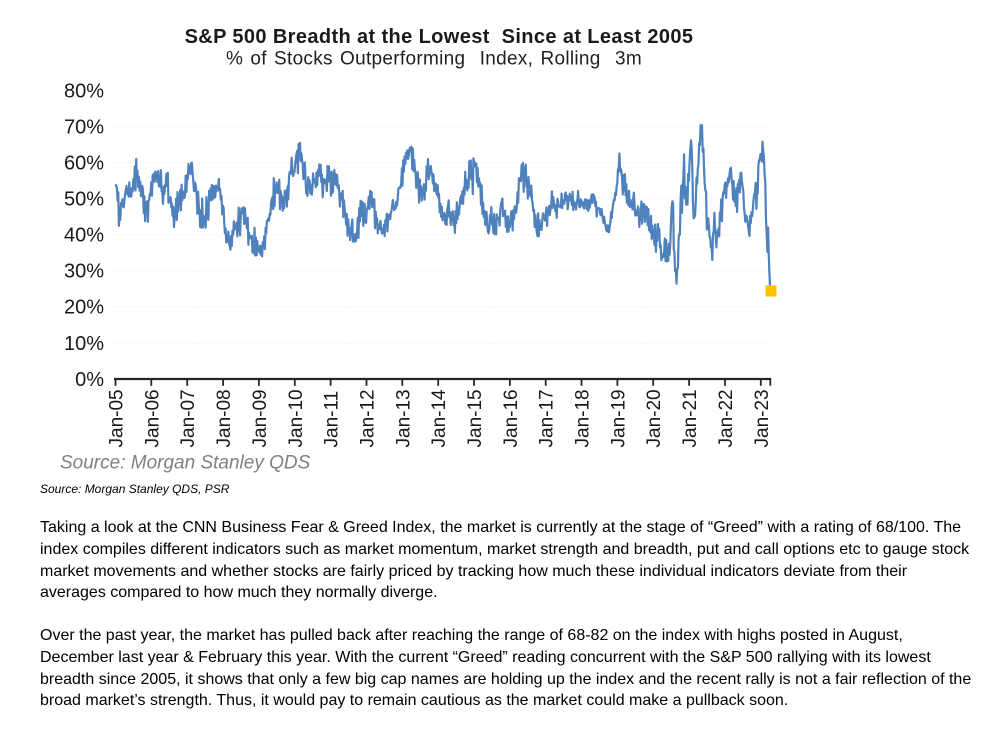 Image resolution: width=1001 pixels, height=730 pixels. What do you see at coordinates (368, 418) in the screenshot?
I see `svg-text: Jan-12` at bounding box center [368, 418].